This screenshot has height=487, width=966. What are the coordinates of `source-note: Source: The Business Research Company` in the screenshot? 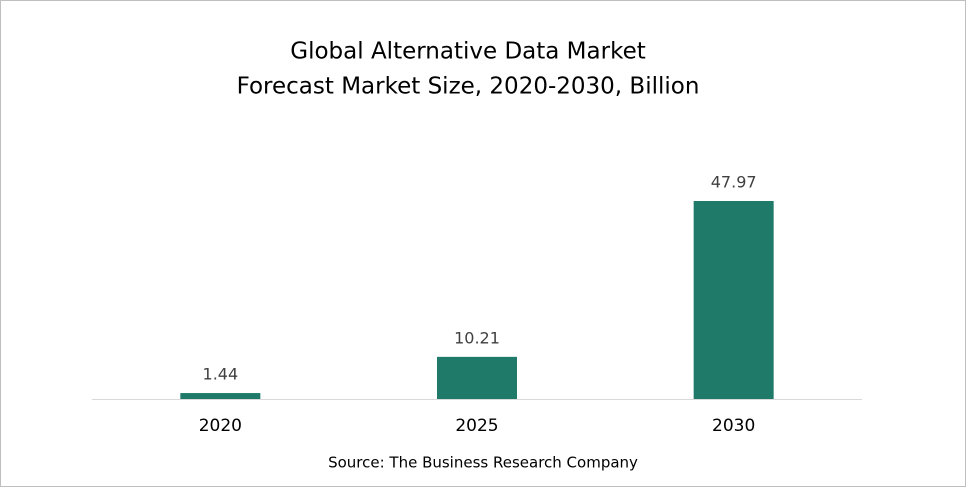 It's located at (483, 463).